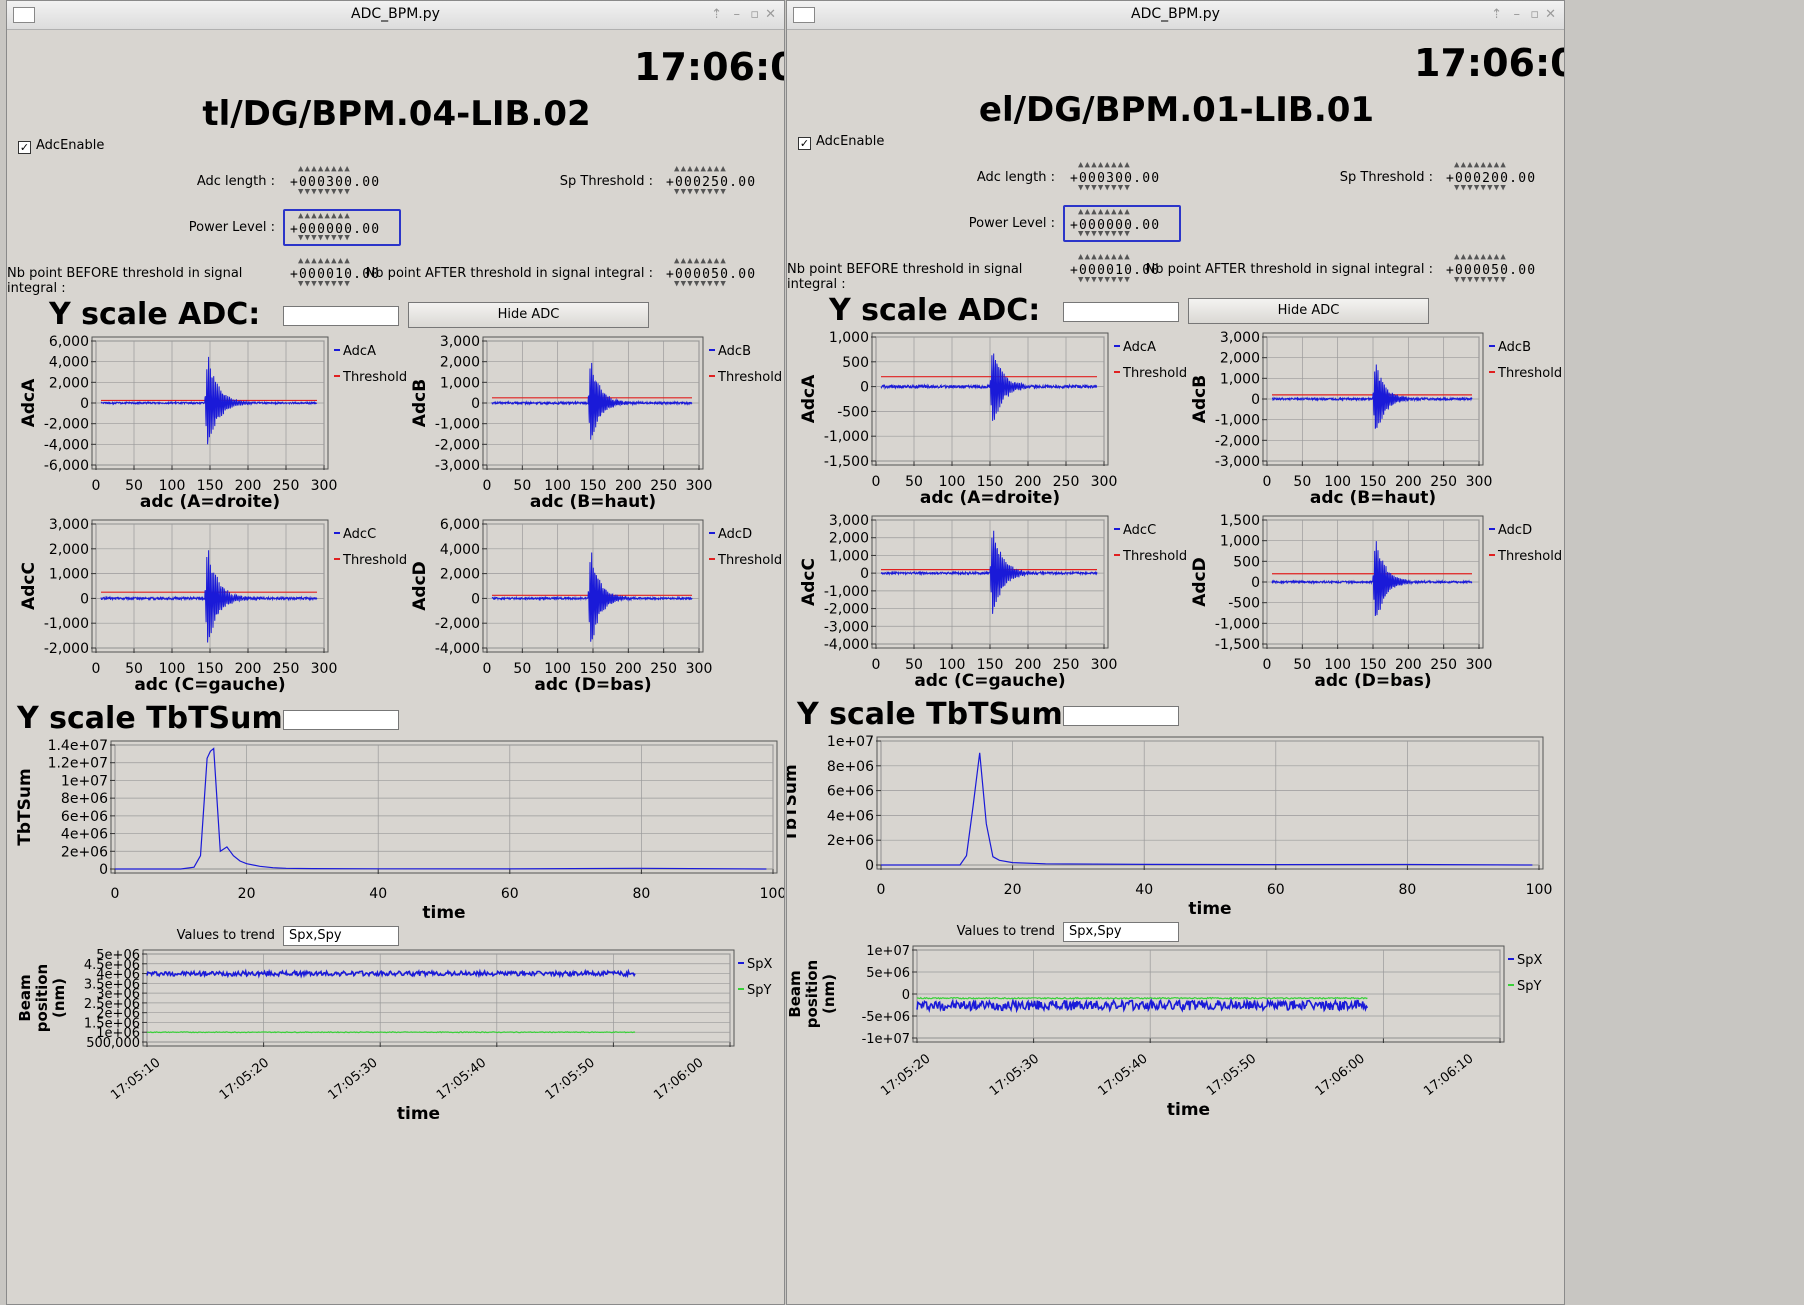 The width and height of the screenshot is (1804, 1305). What do you see at coordinates (59, 998) in the screenshot?
I see `y-axis-label: (nm)` at bounding box center [59, 998].